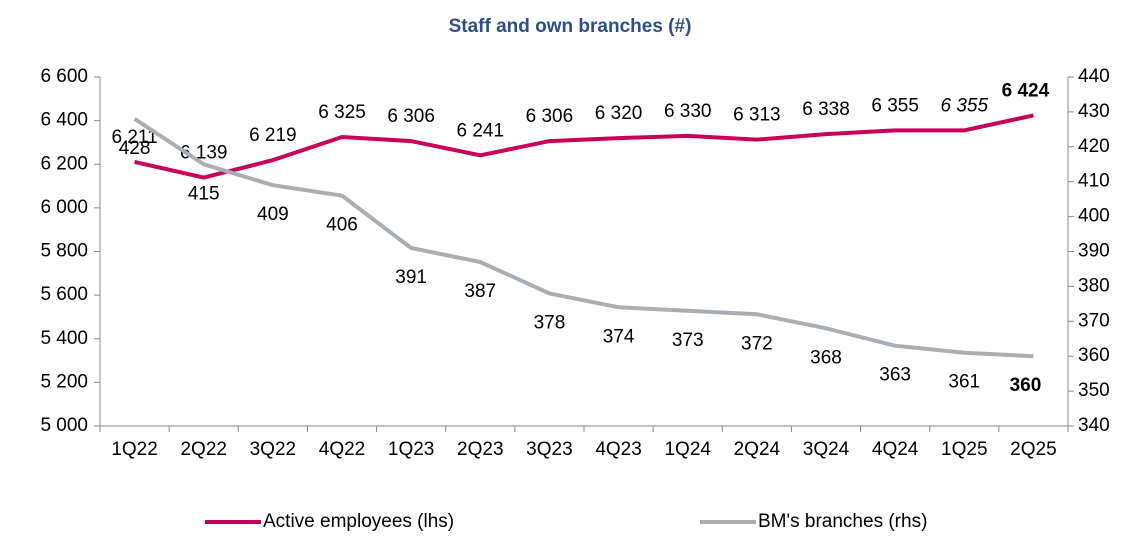 The height and width of the screenshot is (536, 1140). Describe the element at coordinates (826, 109) in the screenshot. I see `data-label: 6 338` at that location.